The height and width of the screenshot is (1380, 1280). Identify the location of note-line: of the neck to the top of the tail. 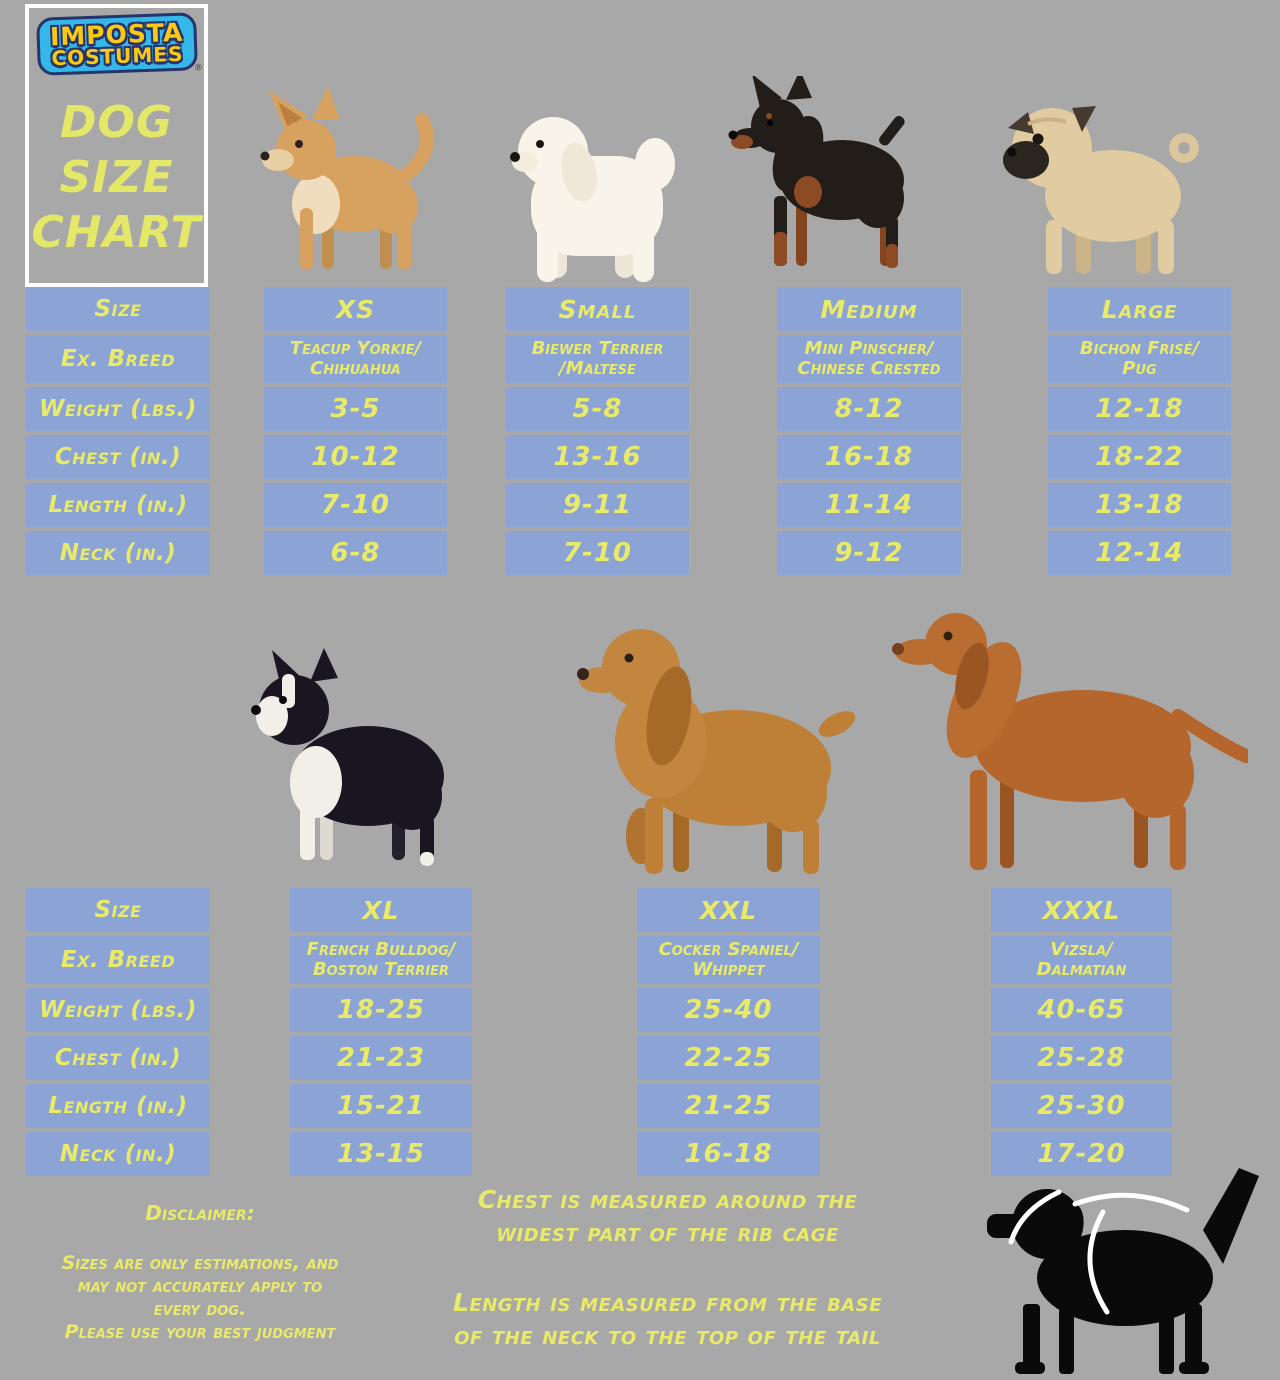
(667, 1335).